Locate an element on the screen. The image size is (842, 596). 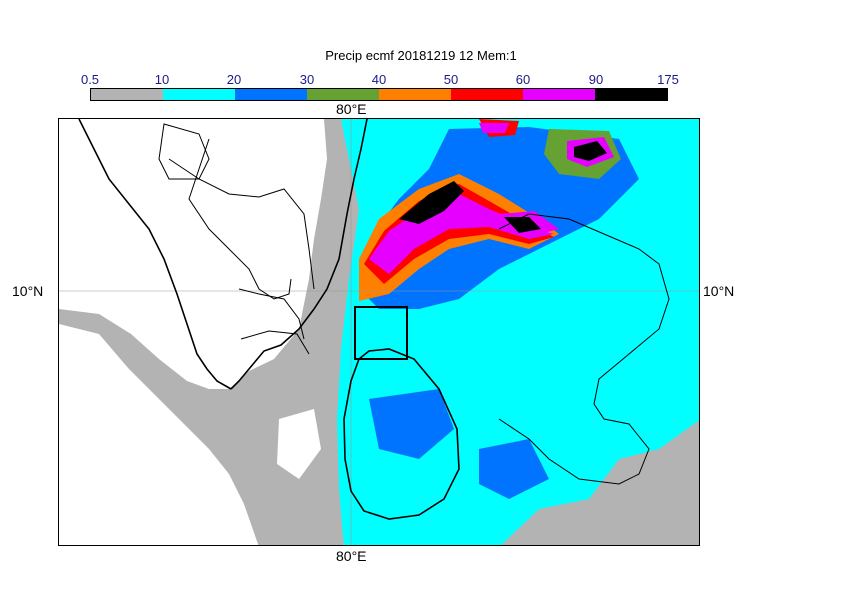
colorbar-label: 175 is located at coordinates (668, 79).